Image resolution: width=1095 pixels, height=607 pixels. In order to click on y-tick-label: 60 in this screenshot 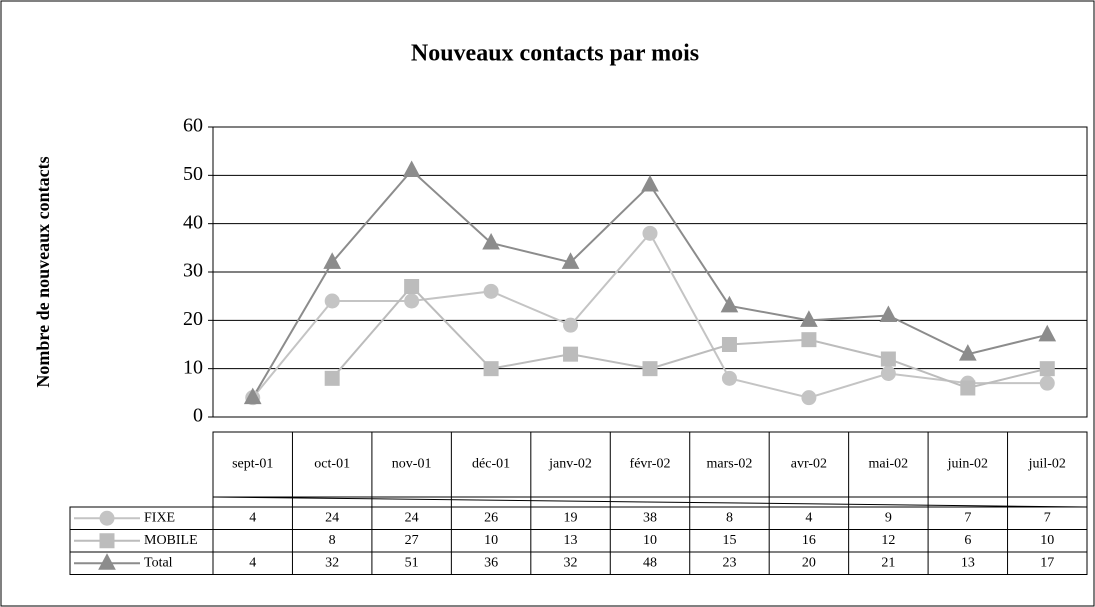, I will do `click(193, 126)`.